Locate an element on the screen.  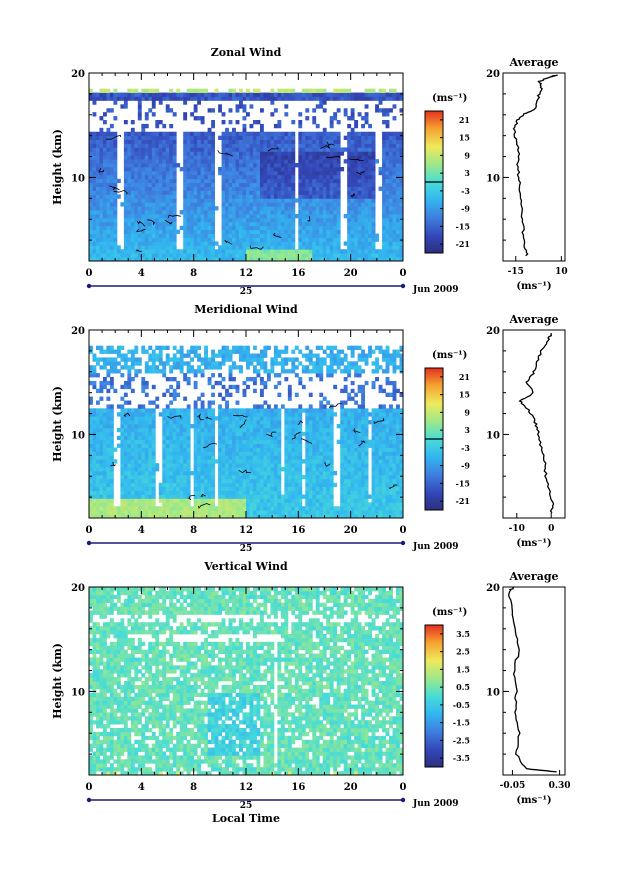
colorbar-tick-label: 0.5 is located at coordinates (463, 687).